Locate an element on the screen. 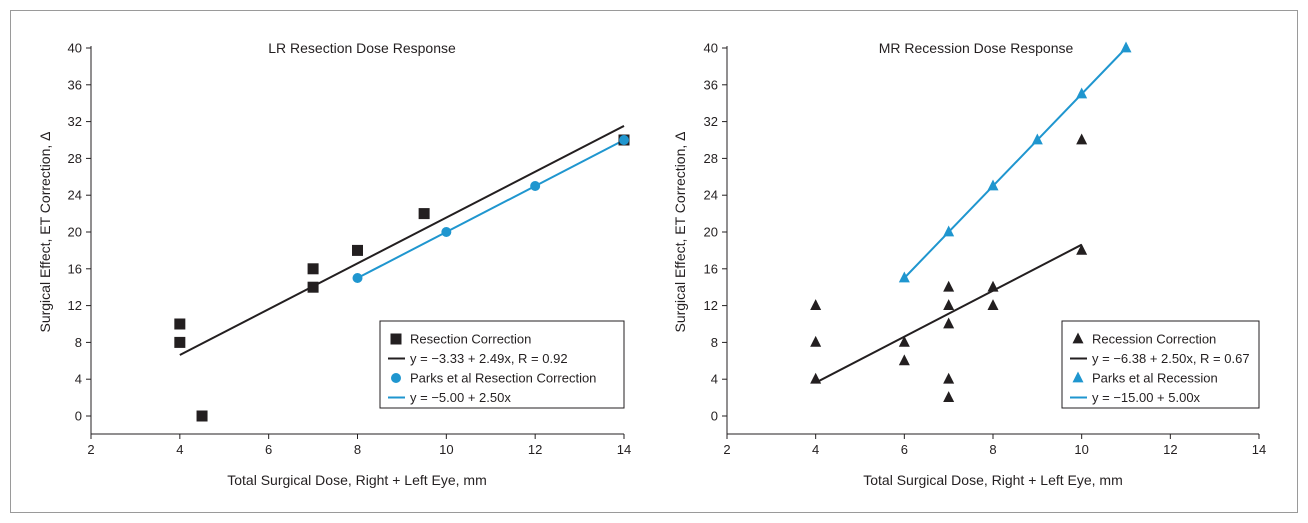 Image resolution: width=1308 pixels, height=523 pixels. legend-entry: Recession Correction is located at coordinates (1154, 339).